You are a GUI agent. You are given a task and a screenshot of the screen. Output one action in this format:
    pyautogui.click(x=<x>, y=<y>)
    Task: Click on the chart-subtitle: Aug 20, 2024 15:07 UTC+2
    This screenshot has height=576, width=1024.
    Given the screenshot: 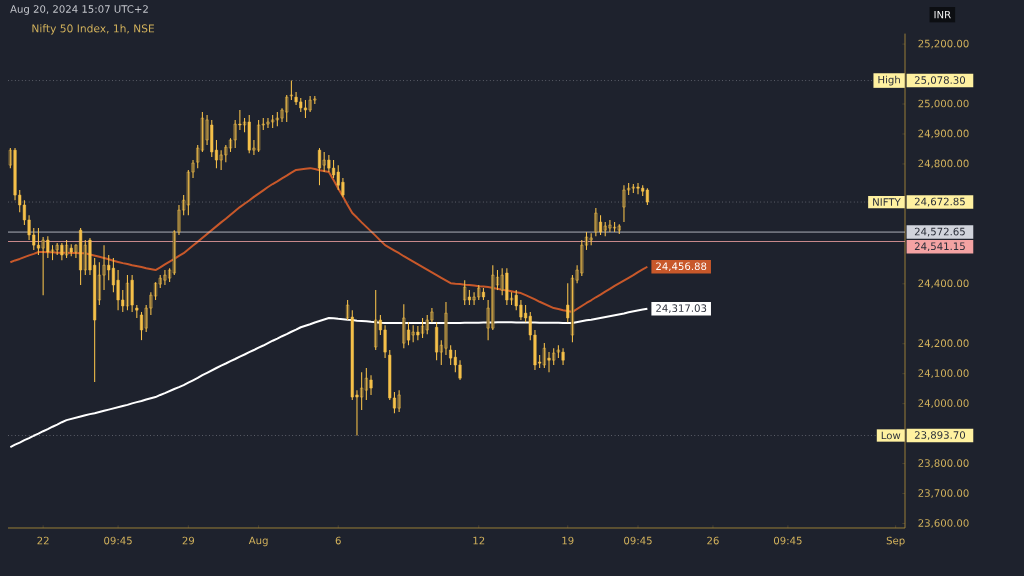 What is the action you would take?
    pyautogui.click(x=79, y=10)
    